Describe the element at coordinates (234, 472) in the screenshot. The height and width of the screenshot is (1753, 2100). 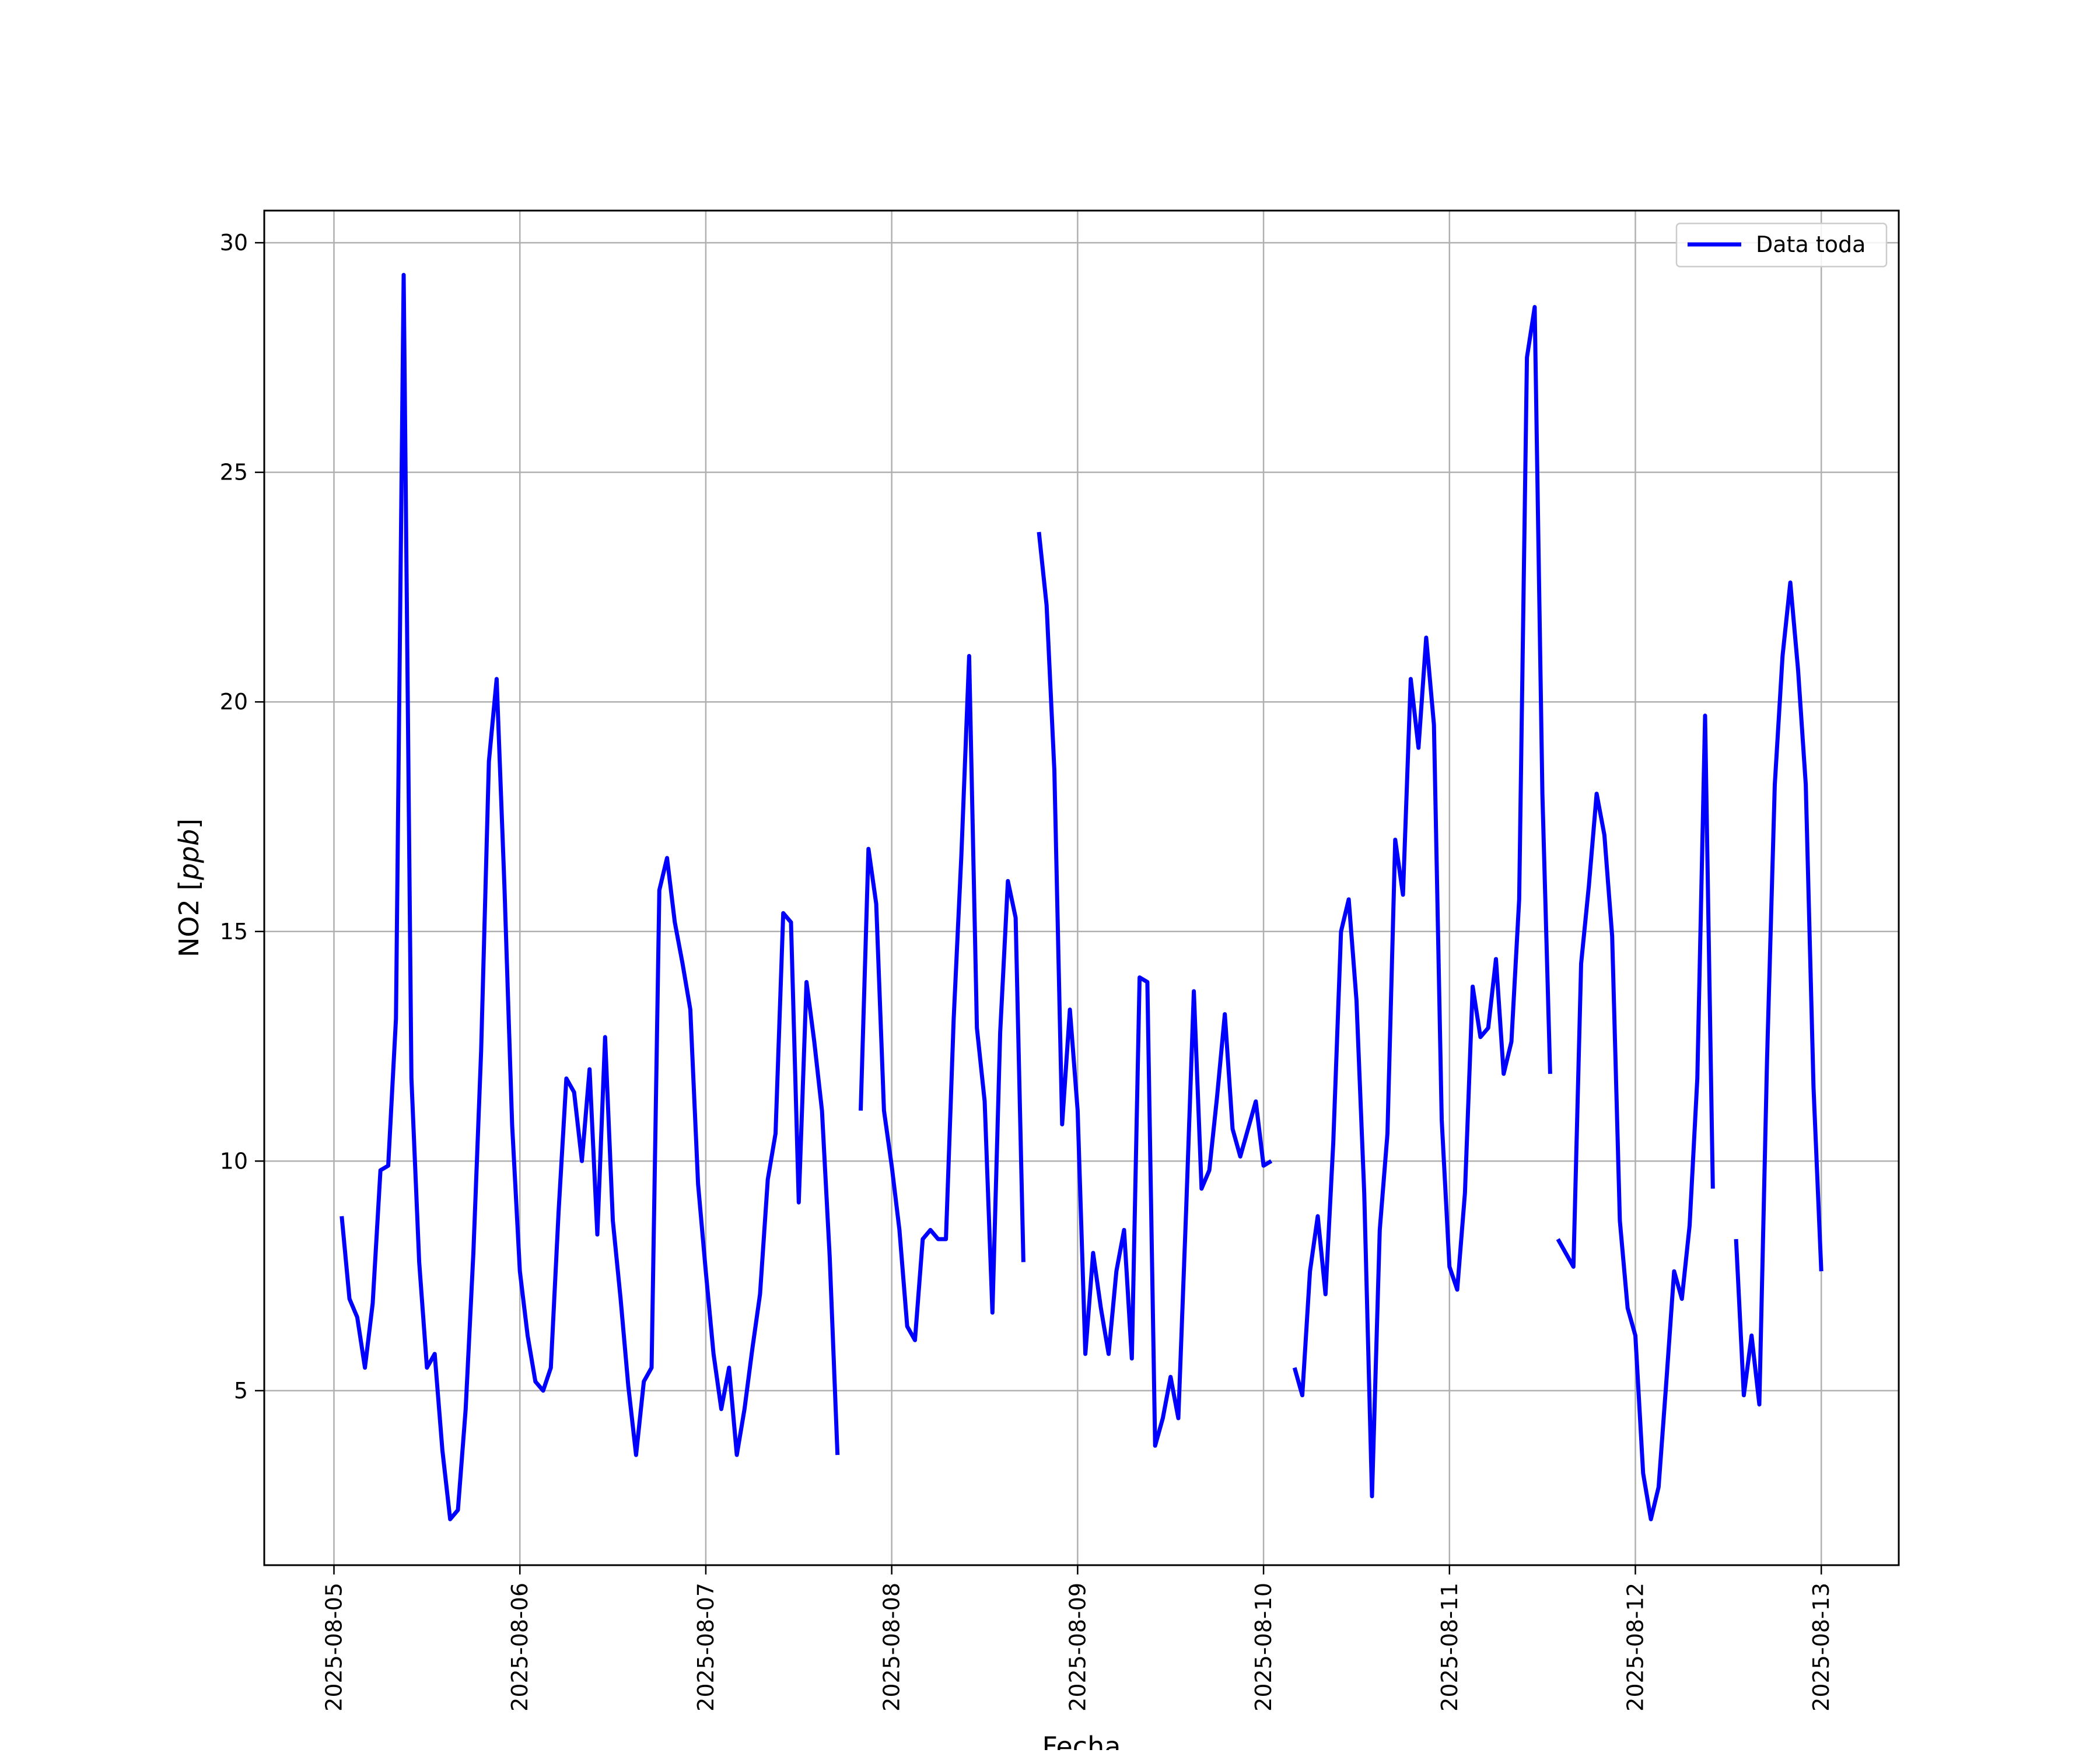
I see `y-tick-label: 25` at that location.